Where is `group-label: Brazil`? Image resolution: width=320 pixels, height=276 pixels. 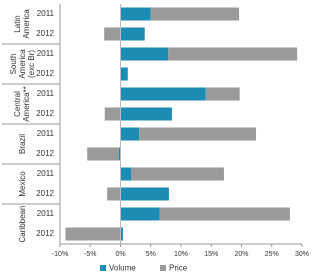 group-label: Brazil is located at coordinates (22, 144).